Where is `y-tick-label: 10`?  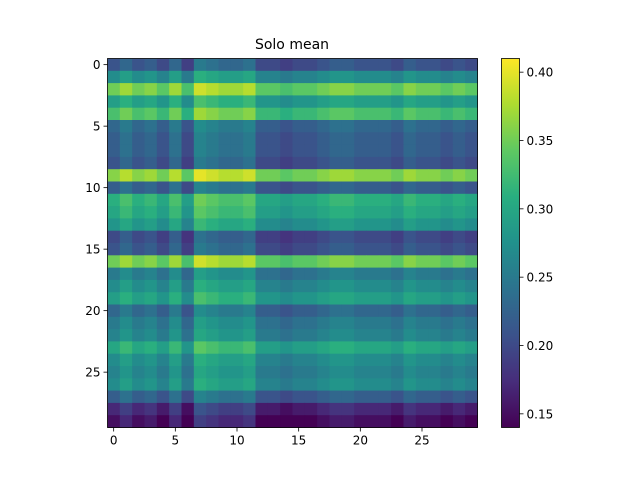
y-tick-label: 10 is located at coordinates (92, 188).